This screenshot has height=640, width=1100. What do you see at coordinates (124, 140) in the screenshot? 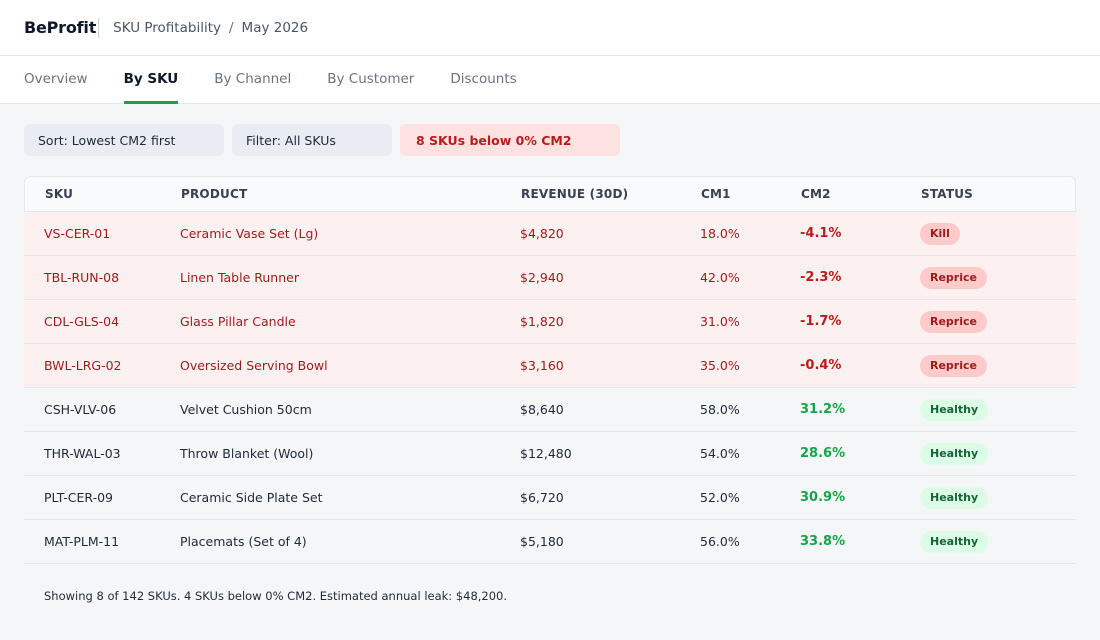
I see `sort-dropdown: Sort: Lowest CM2 first` at bounding box center [124, 140].